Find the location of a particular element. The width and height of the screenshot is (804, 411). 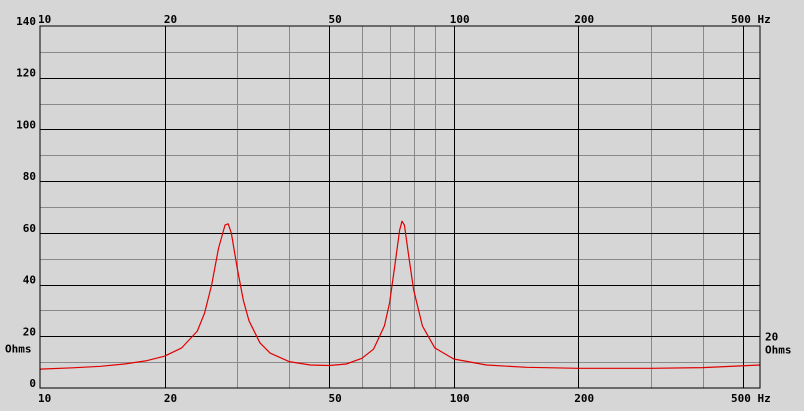

y-tick-label: 140 is located at coordinates (26, 21).